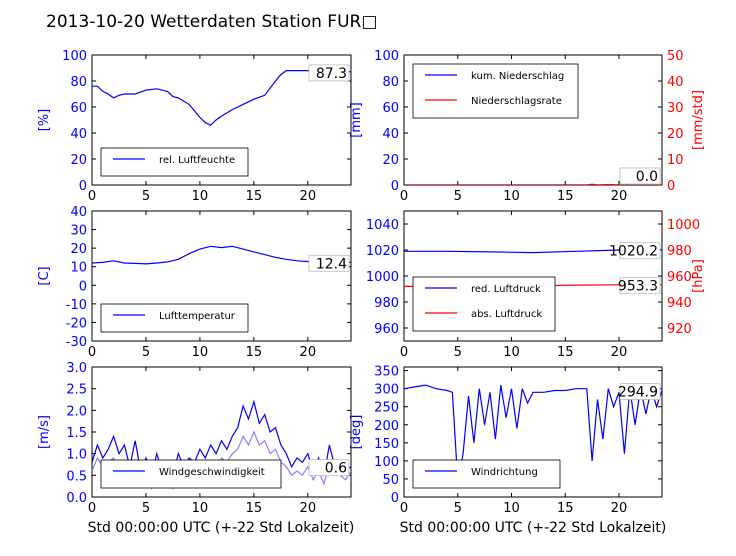  Describe the element at coordinates (76, 342) in the screenshot. I see `y-tick-label: -30` at that location.